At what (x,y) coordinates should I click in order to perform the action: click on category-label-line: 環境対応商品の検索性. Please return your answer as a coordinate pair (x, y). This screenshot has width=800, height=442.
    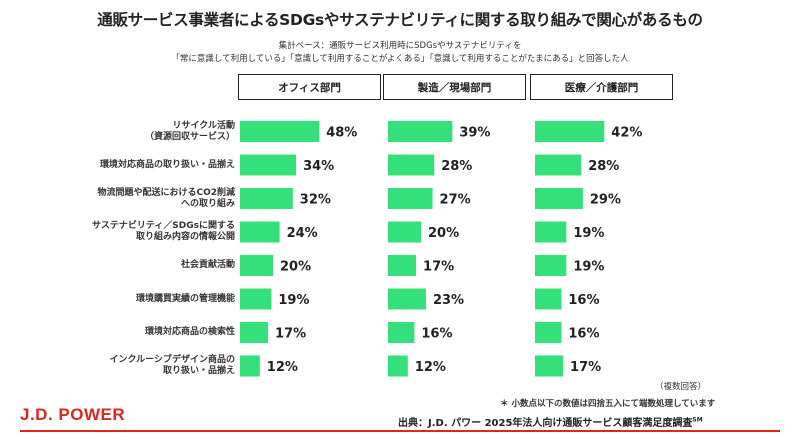
    Looking at the image, I should click on (189, 332).